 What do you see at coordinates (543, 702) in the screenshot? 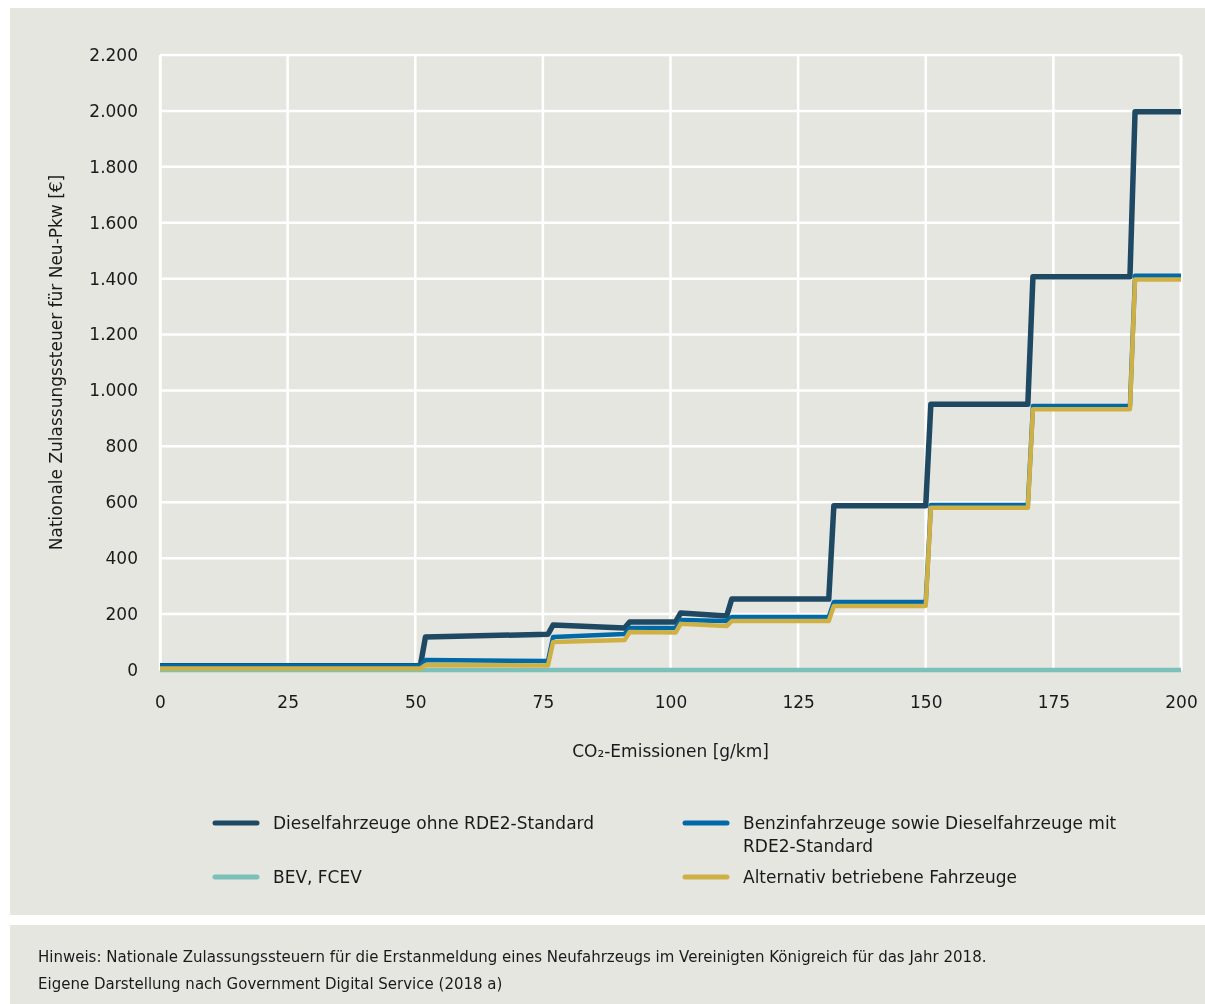
I see `x-tick-label: 75` at bounding box center [543, 702].